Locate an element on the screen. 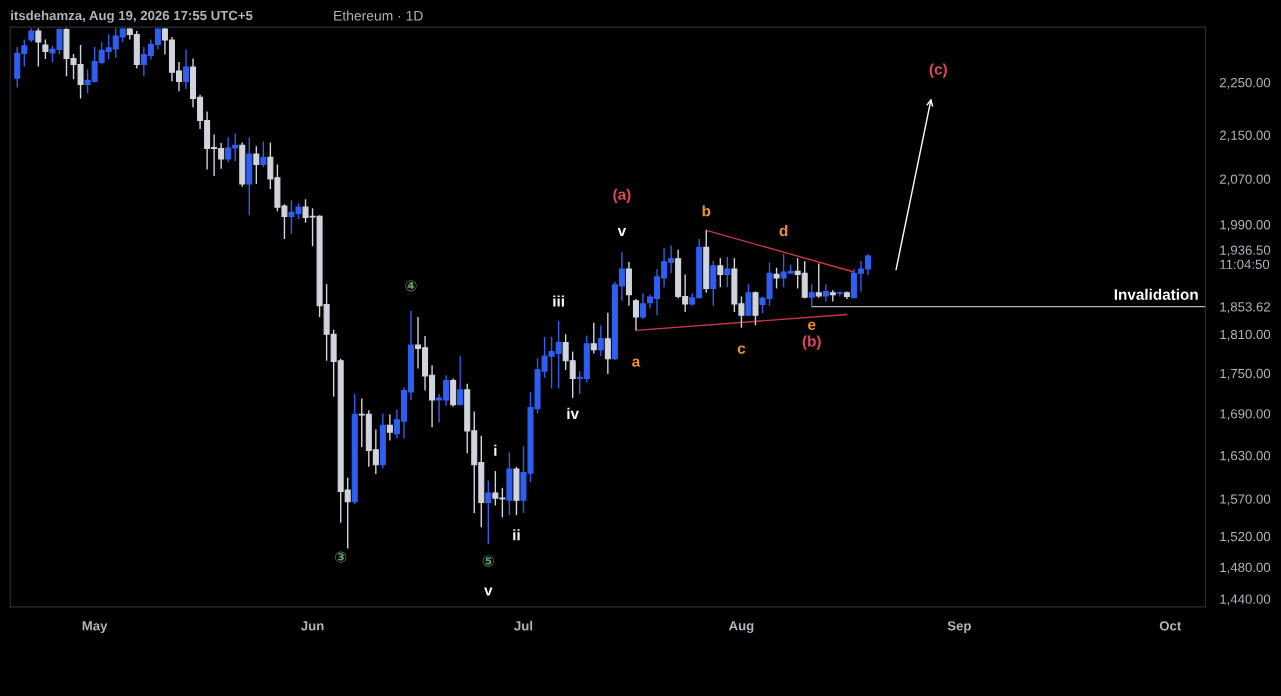  annotation: c is located at coordinates (741, 349).